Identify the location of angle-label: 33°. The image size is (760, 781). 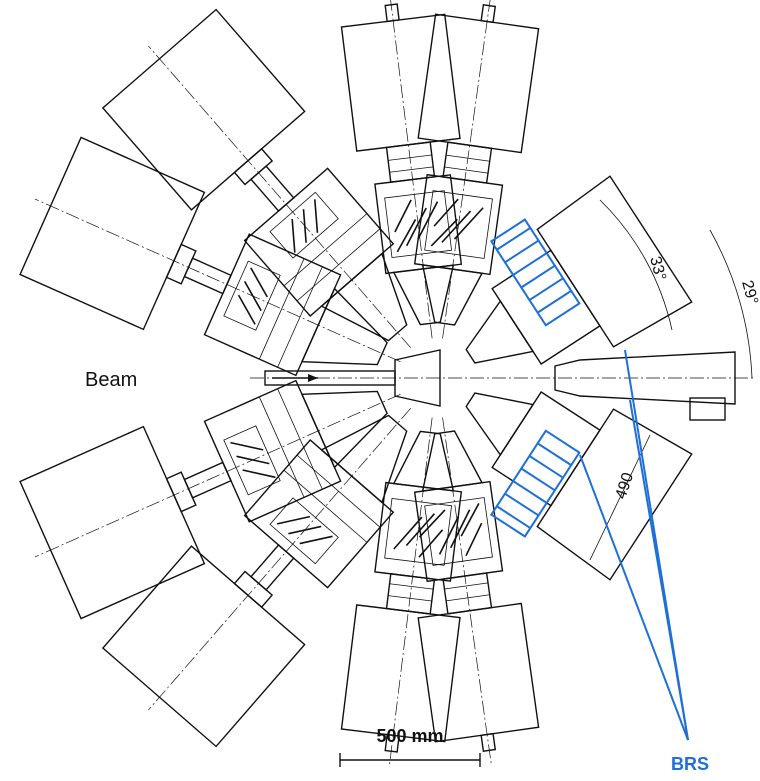
(657, 269).